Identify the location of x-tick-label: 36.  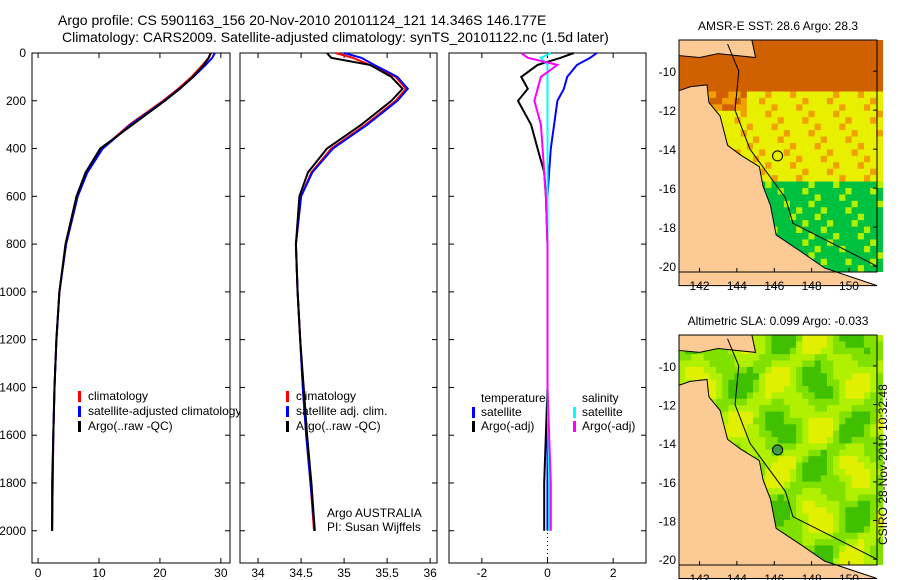
(430, 573).